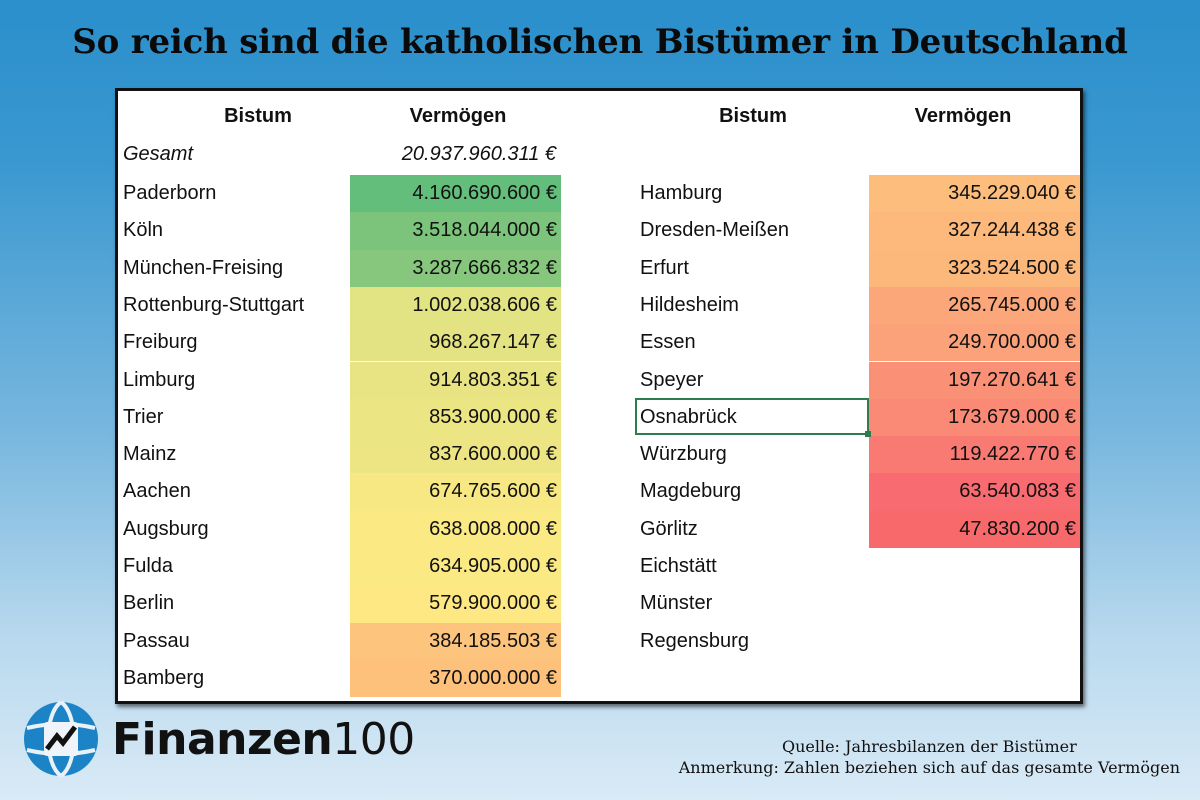 This screenshot has height=800, width=1200. Describe the element at coordinates (689, 304) in the screenshot. I see `table-row-name: Hildesheim` at that location.